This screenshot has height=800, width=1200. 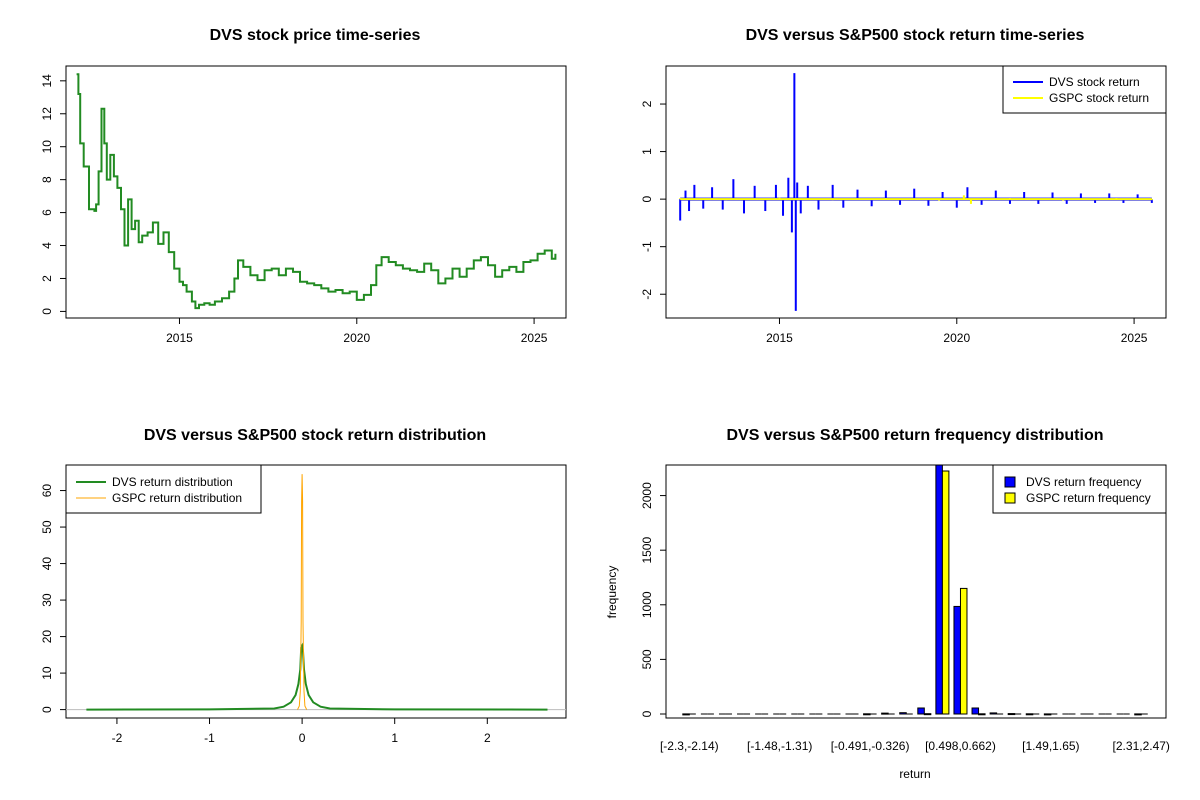 What do you see at coordinates (47, 527) in the screenshot?
I see `y-tick-label: 50` at bounding box center [47, 527].